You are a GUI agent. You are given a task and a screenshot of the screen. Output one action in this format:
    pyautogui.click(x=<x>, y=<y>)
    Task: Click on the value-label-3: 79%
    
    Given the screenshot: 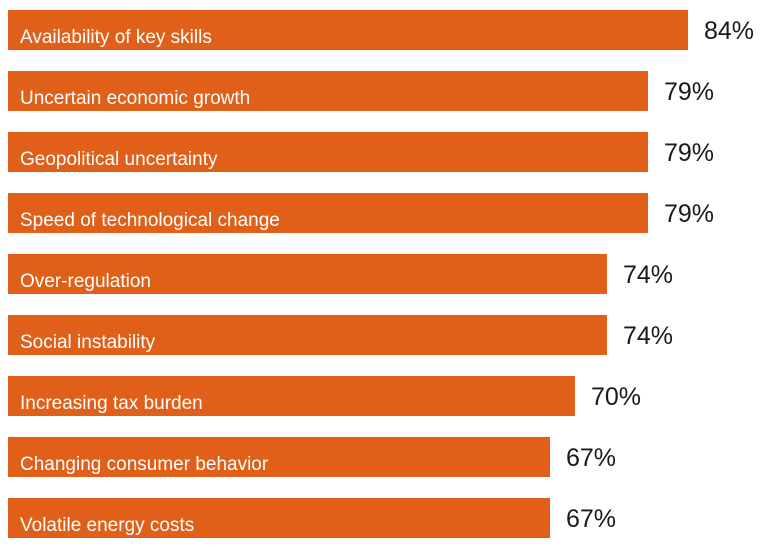 What is the action you would take?
    pyautogui.click(x=689, y=153)
    